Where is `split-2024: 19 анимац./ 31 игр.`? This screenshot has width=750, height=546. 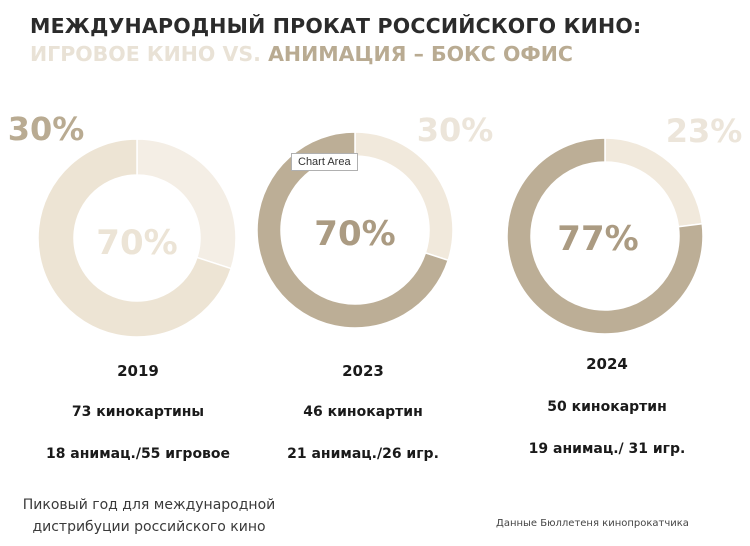
split-2024: 19 анимац./ 31 игр. is located at coordinates (607, 449).